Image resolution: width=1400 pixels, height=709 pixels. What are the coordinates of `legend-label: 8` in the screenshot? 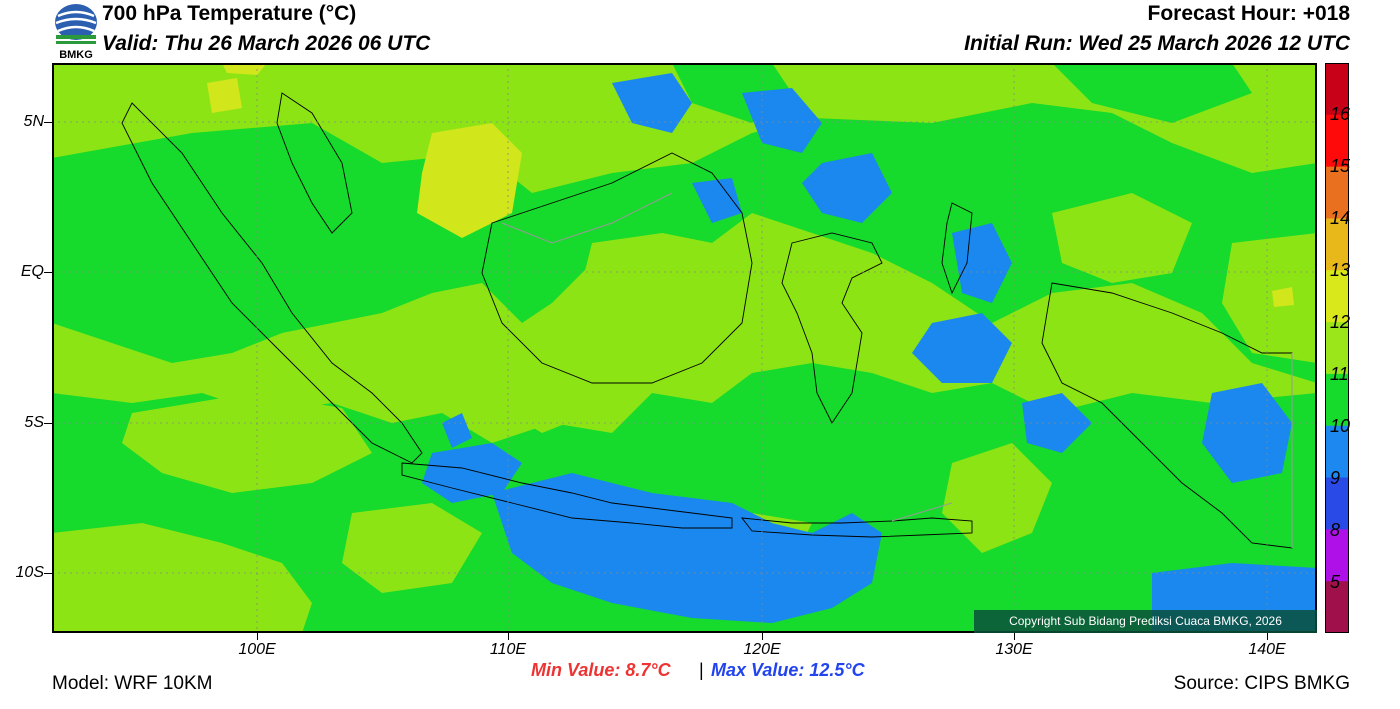 It's located at (1335, 530).